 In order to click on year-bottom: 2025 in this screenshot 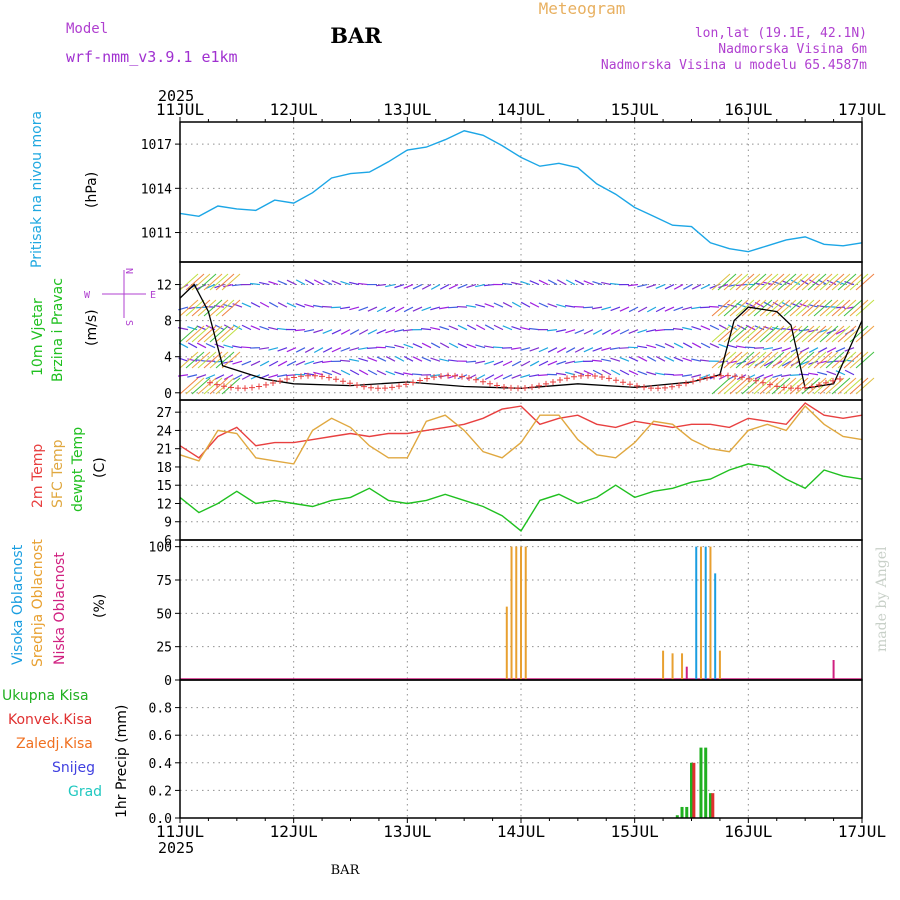, I will do `click(176, 848)`.